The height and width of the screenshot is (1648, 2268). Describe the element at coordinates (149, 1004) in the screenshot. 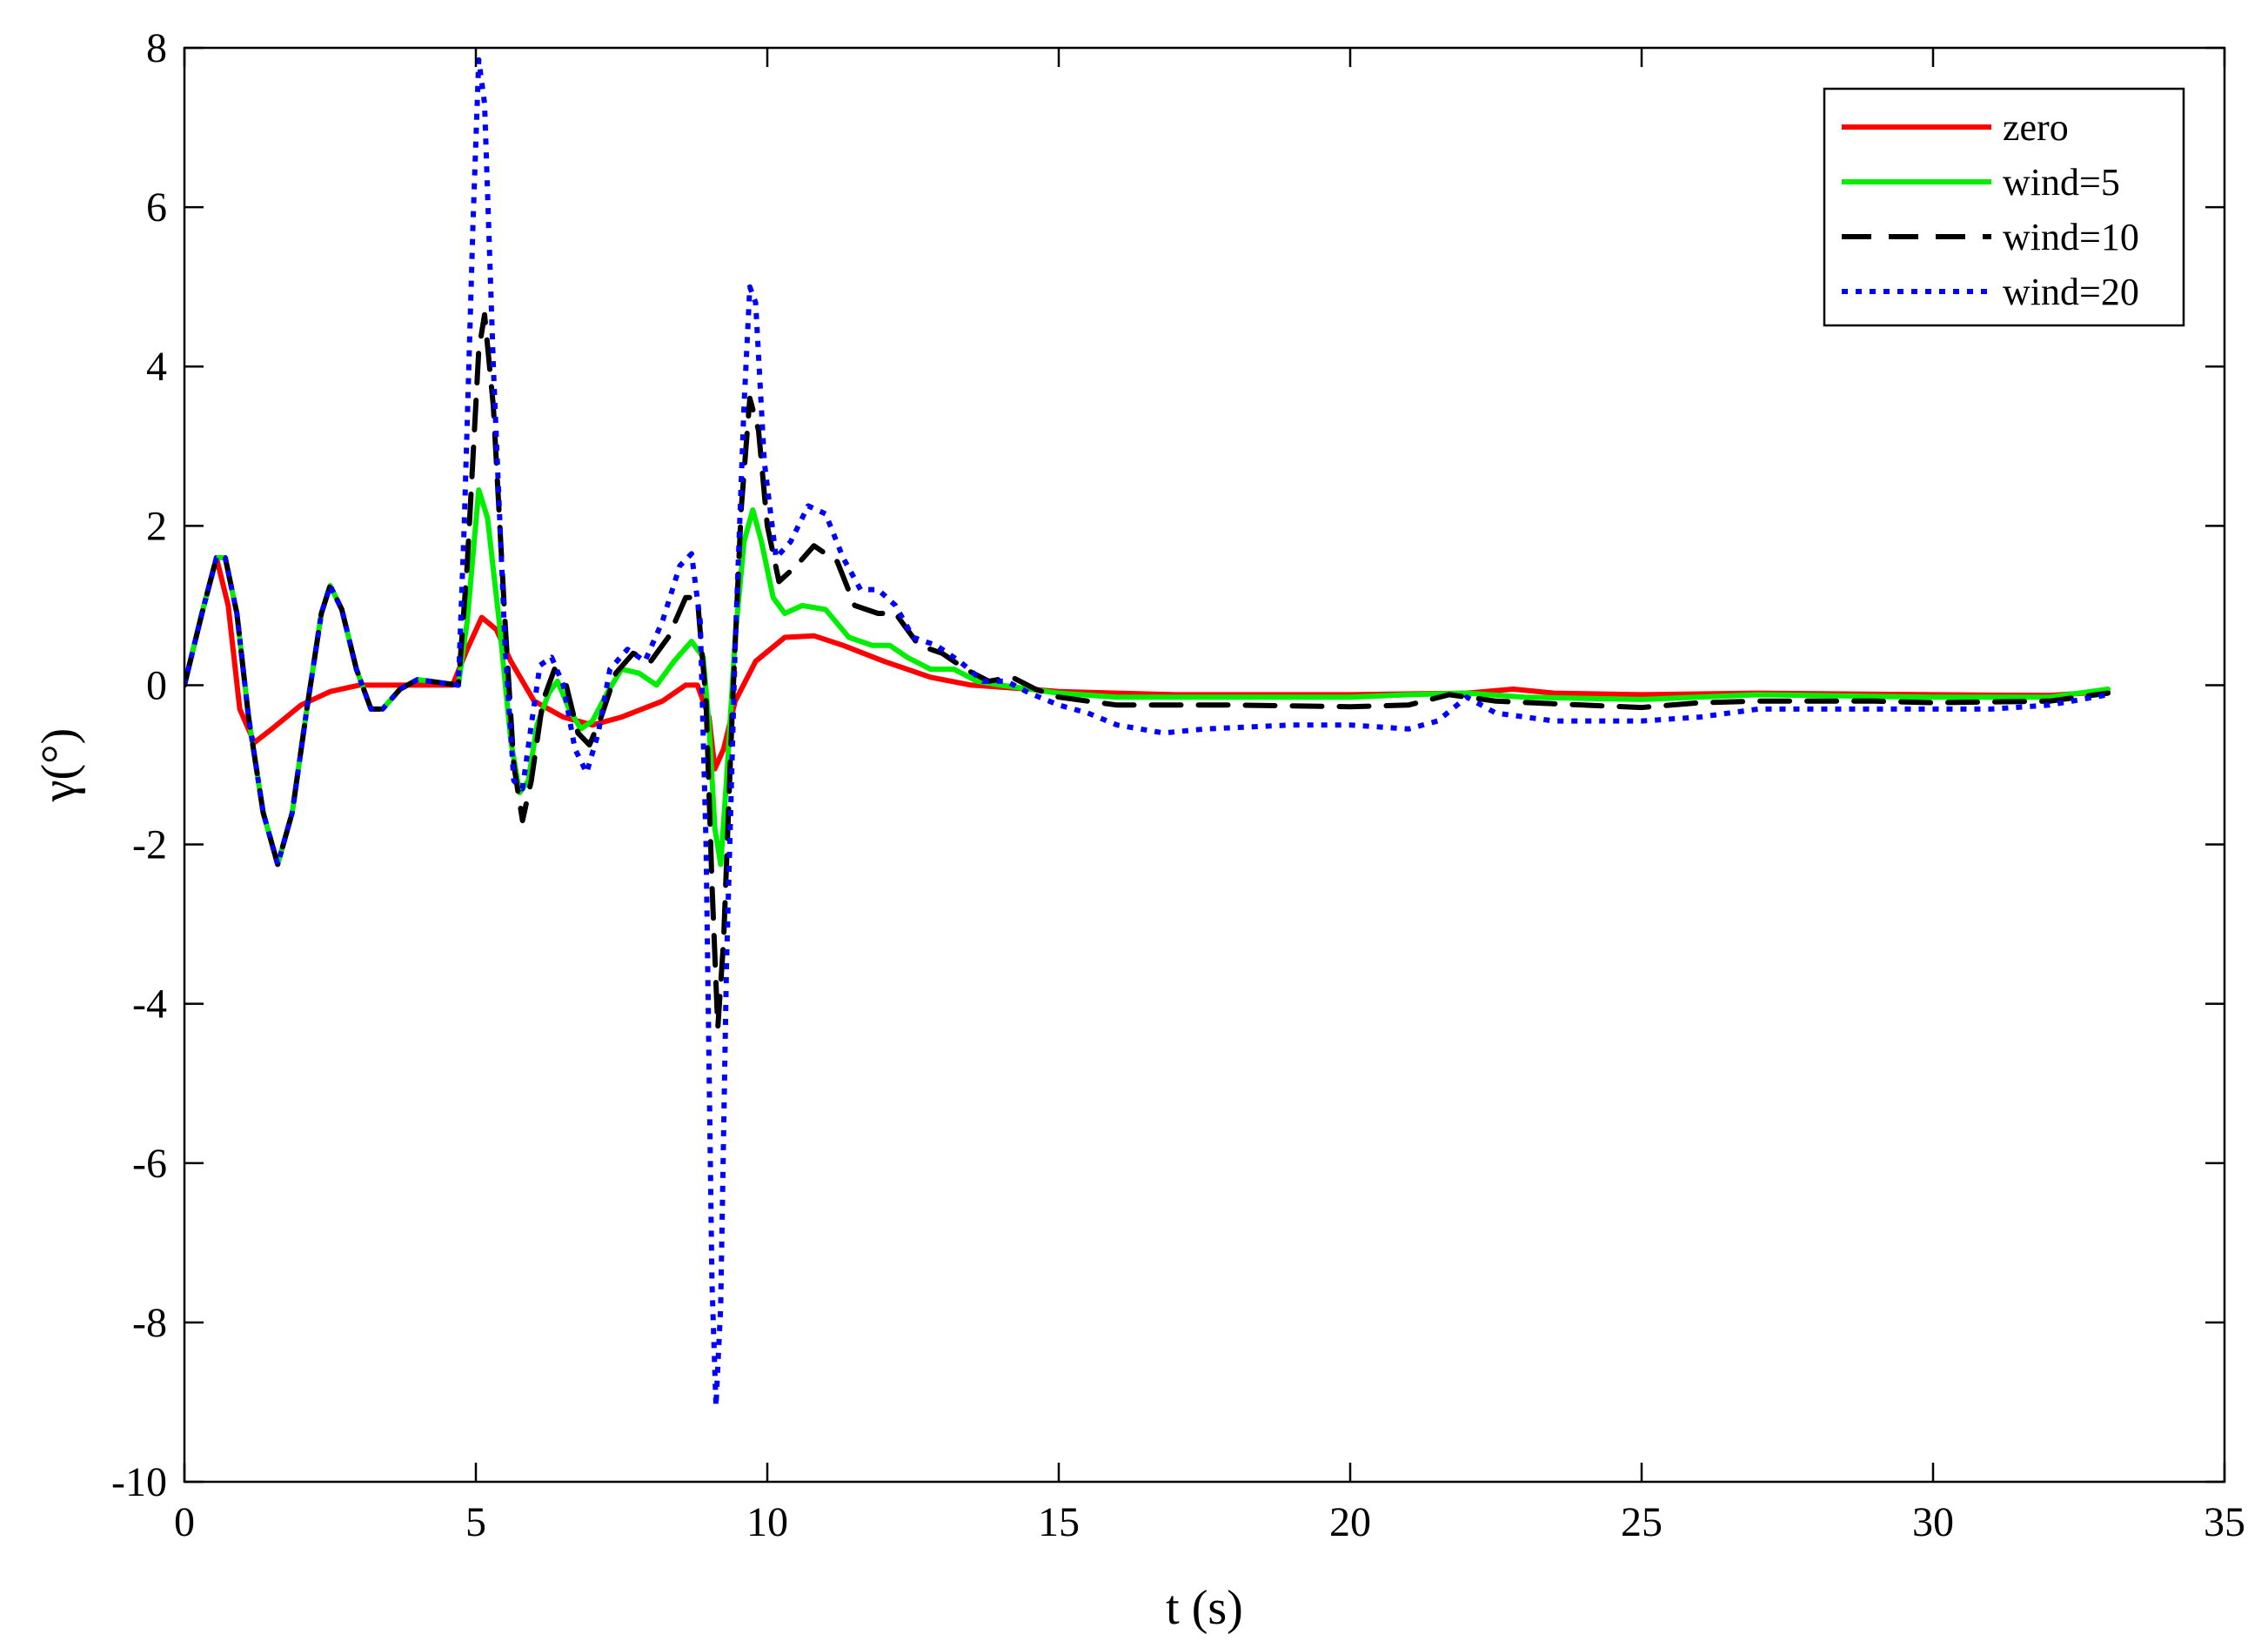

I see `y-tick-label: -4` at that location.